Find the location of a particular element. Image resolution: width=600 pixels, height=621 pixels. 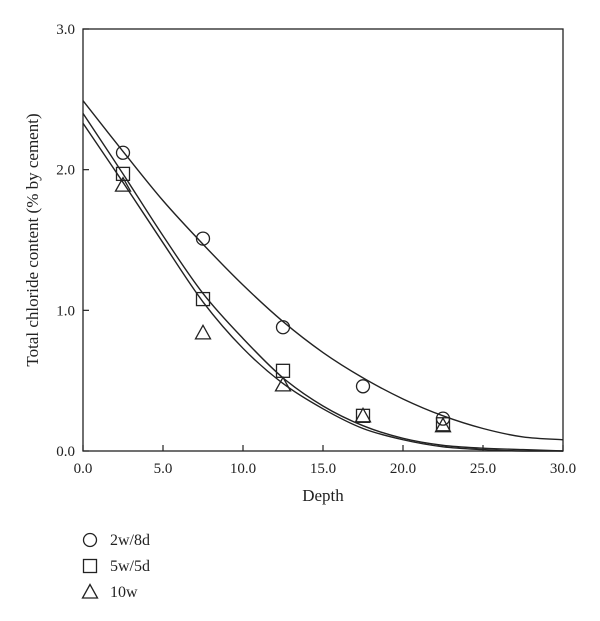

legend-label-2w-8d: 2w/8d is located at coordinates (130, 540).